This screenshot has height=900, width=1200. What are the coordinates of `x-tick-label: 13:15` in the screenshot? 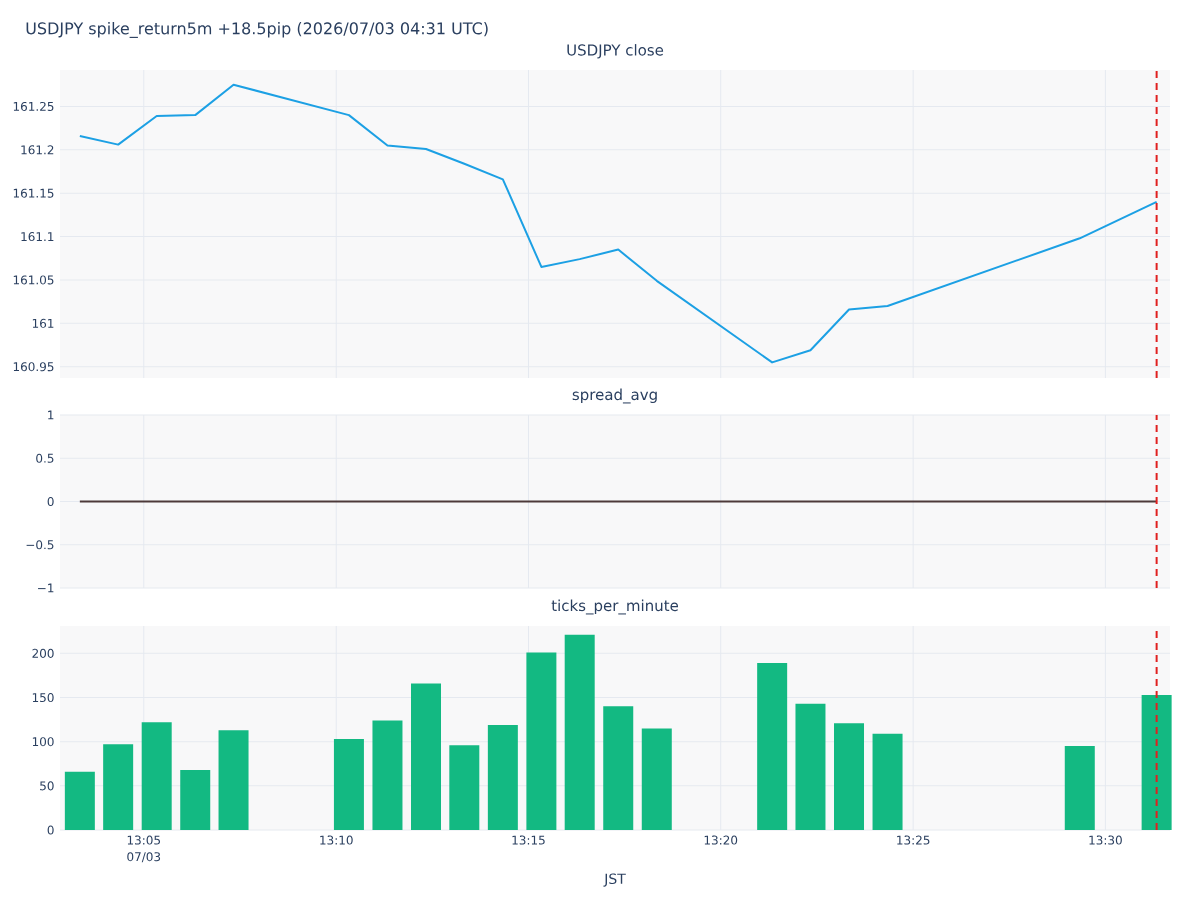 It's located at (528, 840).